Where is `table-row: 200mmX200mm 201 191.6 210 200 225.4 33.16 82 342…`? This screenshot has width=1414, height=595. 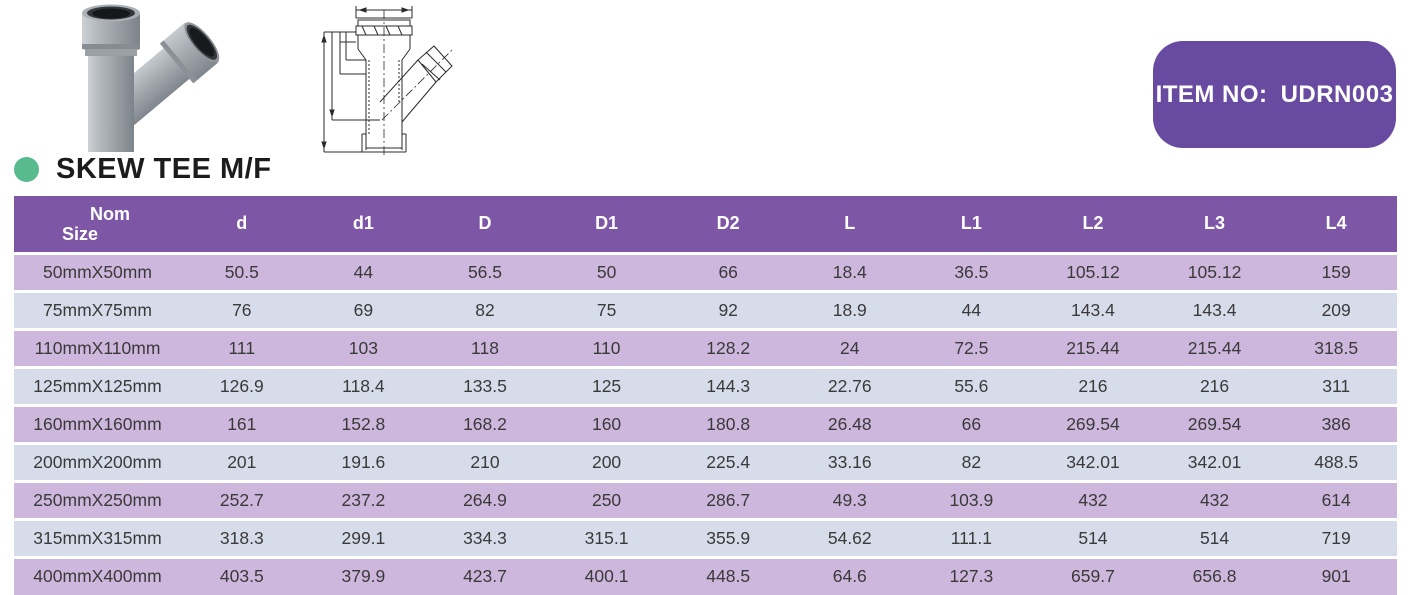
table-row: 200mmX200mm 201 191.6 210 200 225.4 33.16 82 342… is located at coordinates (705, 462).